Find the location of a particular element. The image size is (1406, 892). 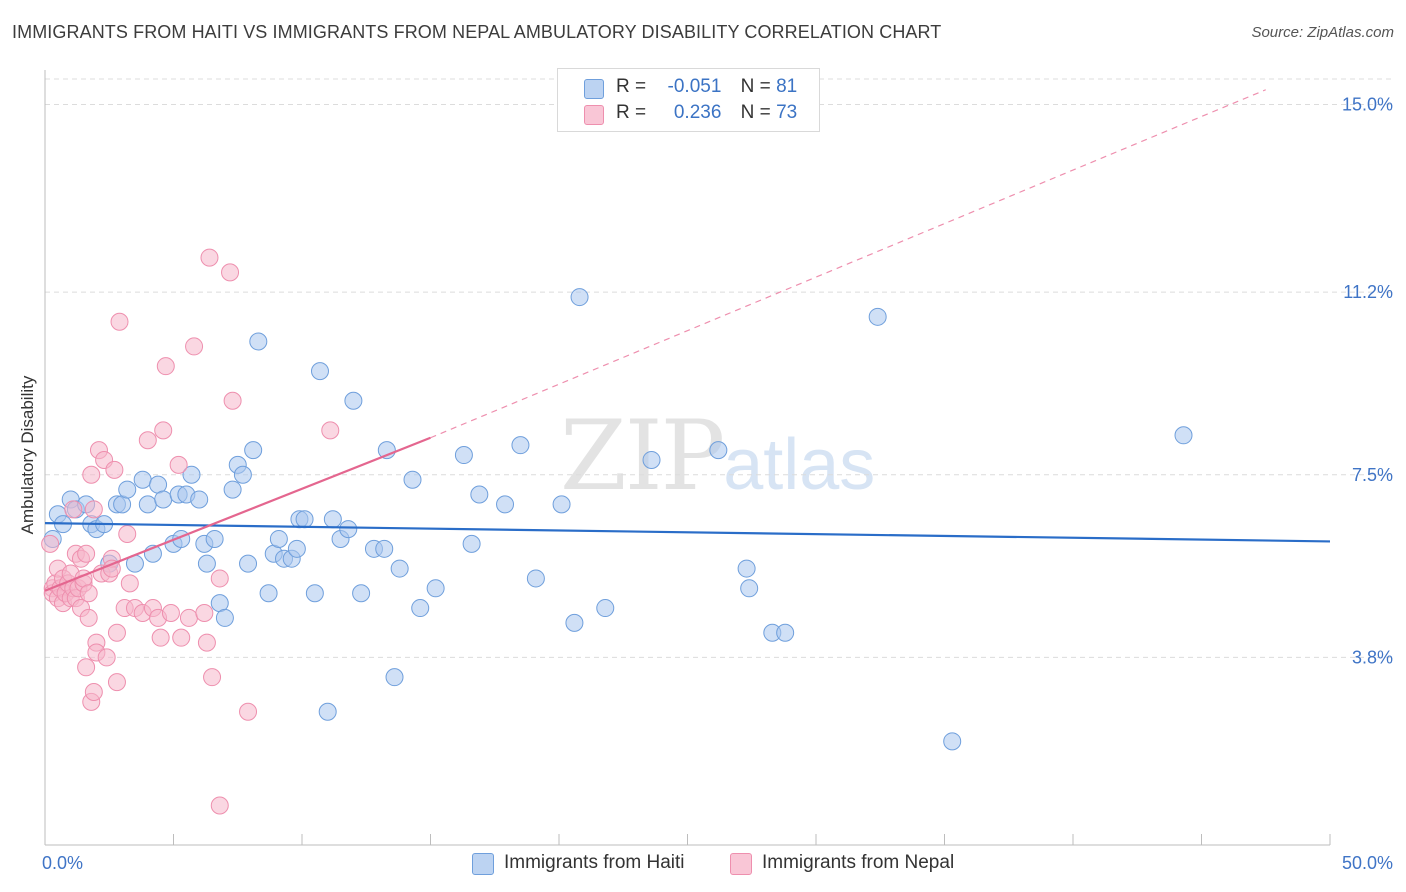

haiti-trend-line is located at coordinates (687, 532).